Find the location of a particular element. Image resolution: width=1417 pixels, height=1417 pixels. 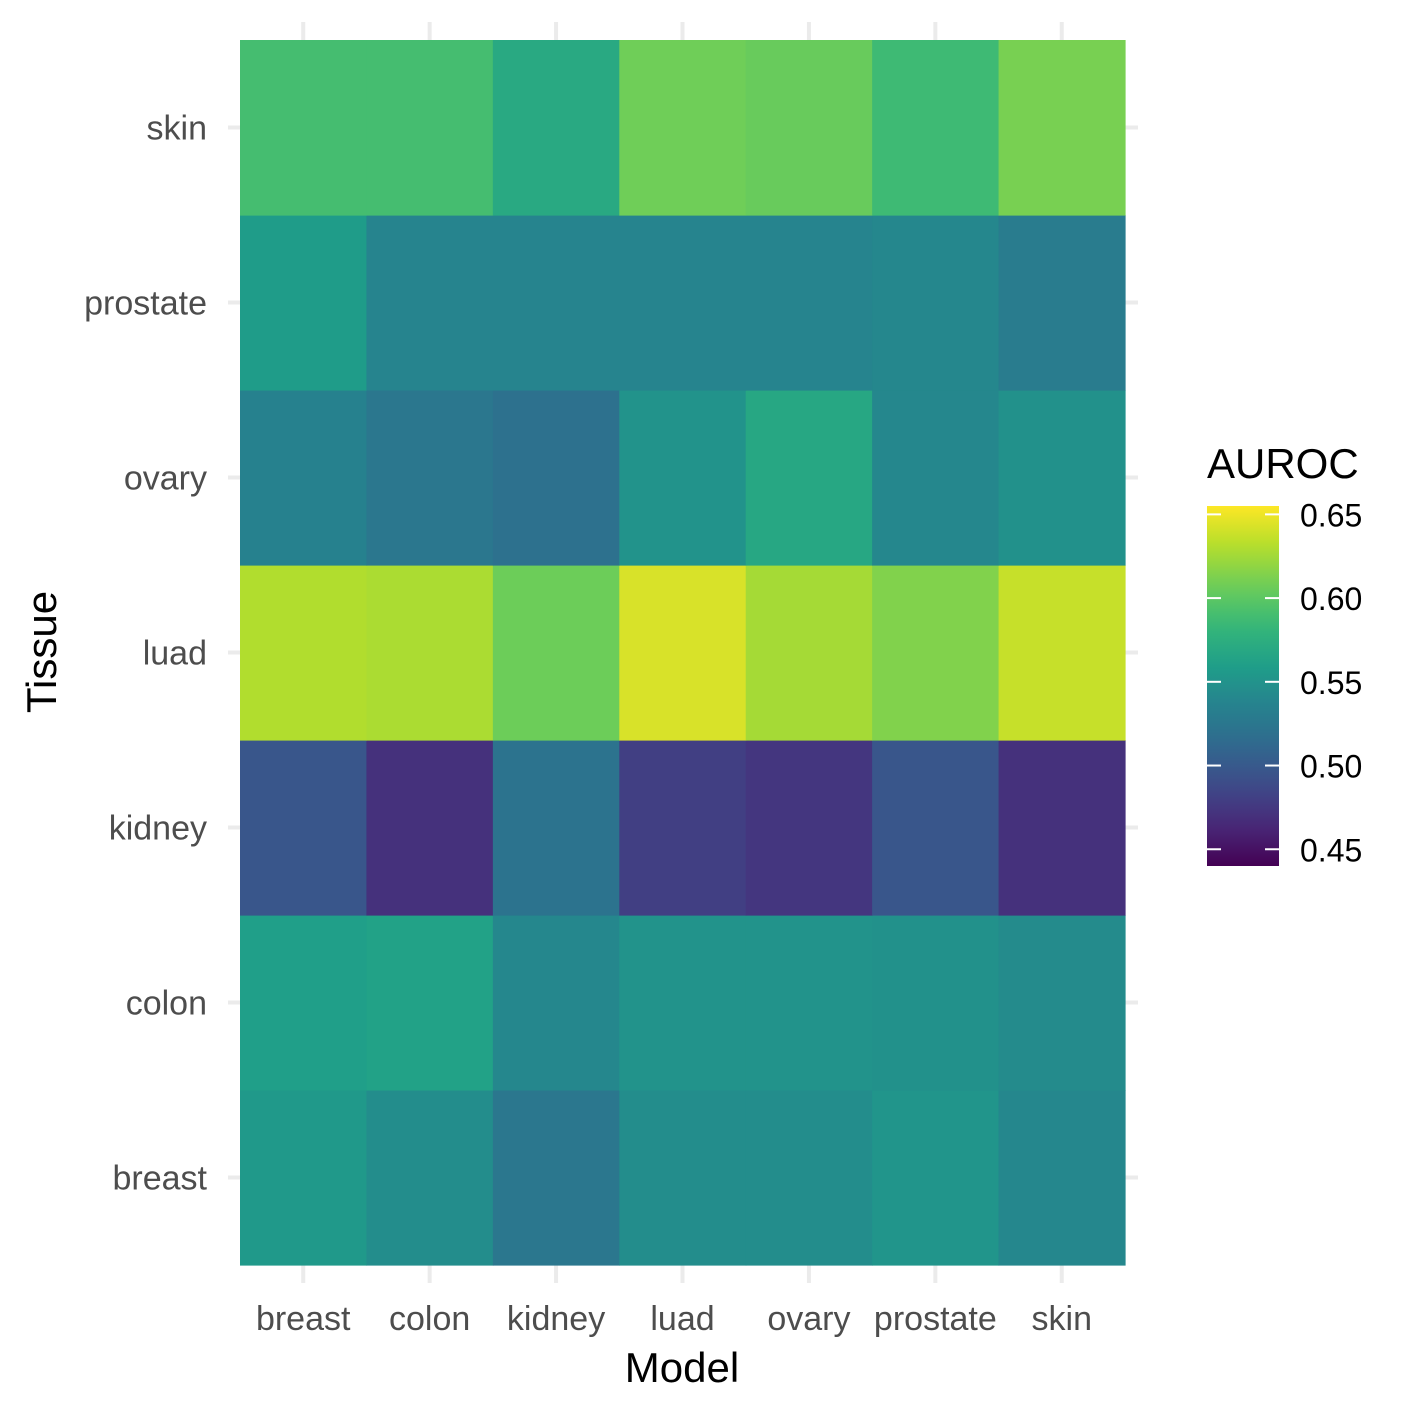

heatmap-cell-prostate-luad is located at coordinates (683, 303).